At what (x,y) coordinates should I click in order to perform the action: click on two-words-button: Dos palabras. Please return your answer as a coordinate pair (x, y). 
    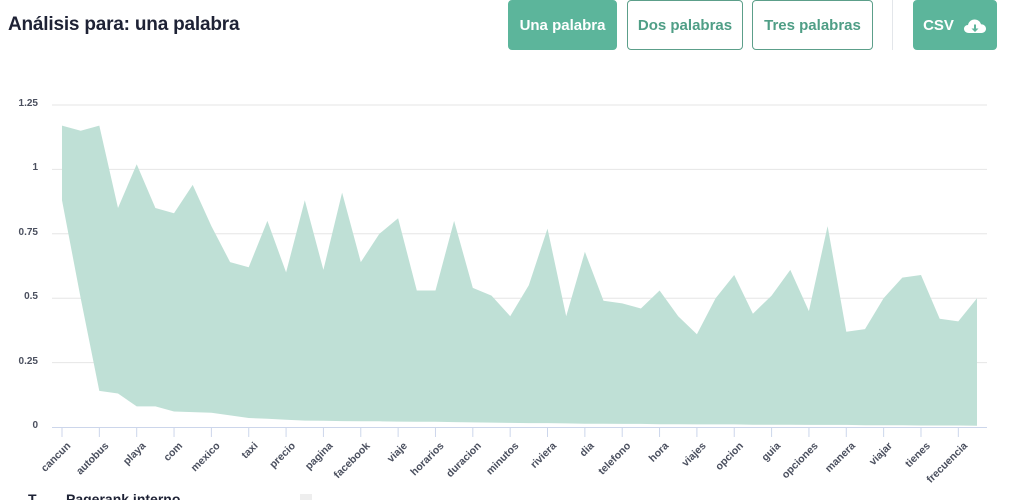
    Looking at the image, I should click on (685, 25).